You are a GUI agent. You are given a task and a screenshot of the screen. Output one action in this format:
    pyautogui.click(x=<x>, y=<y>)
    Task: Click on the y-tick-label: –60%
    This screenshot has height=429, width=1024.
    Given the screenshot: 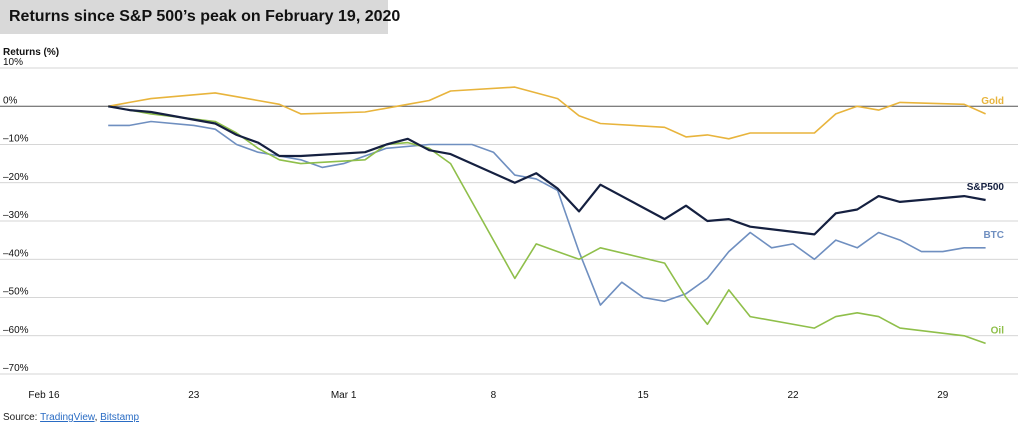 What is the action you would take?
    pyautogui.click(x=16, y=330)
    